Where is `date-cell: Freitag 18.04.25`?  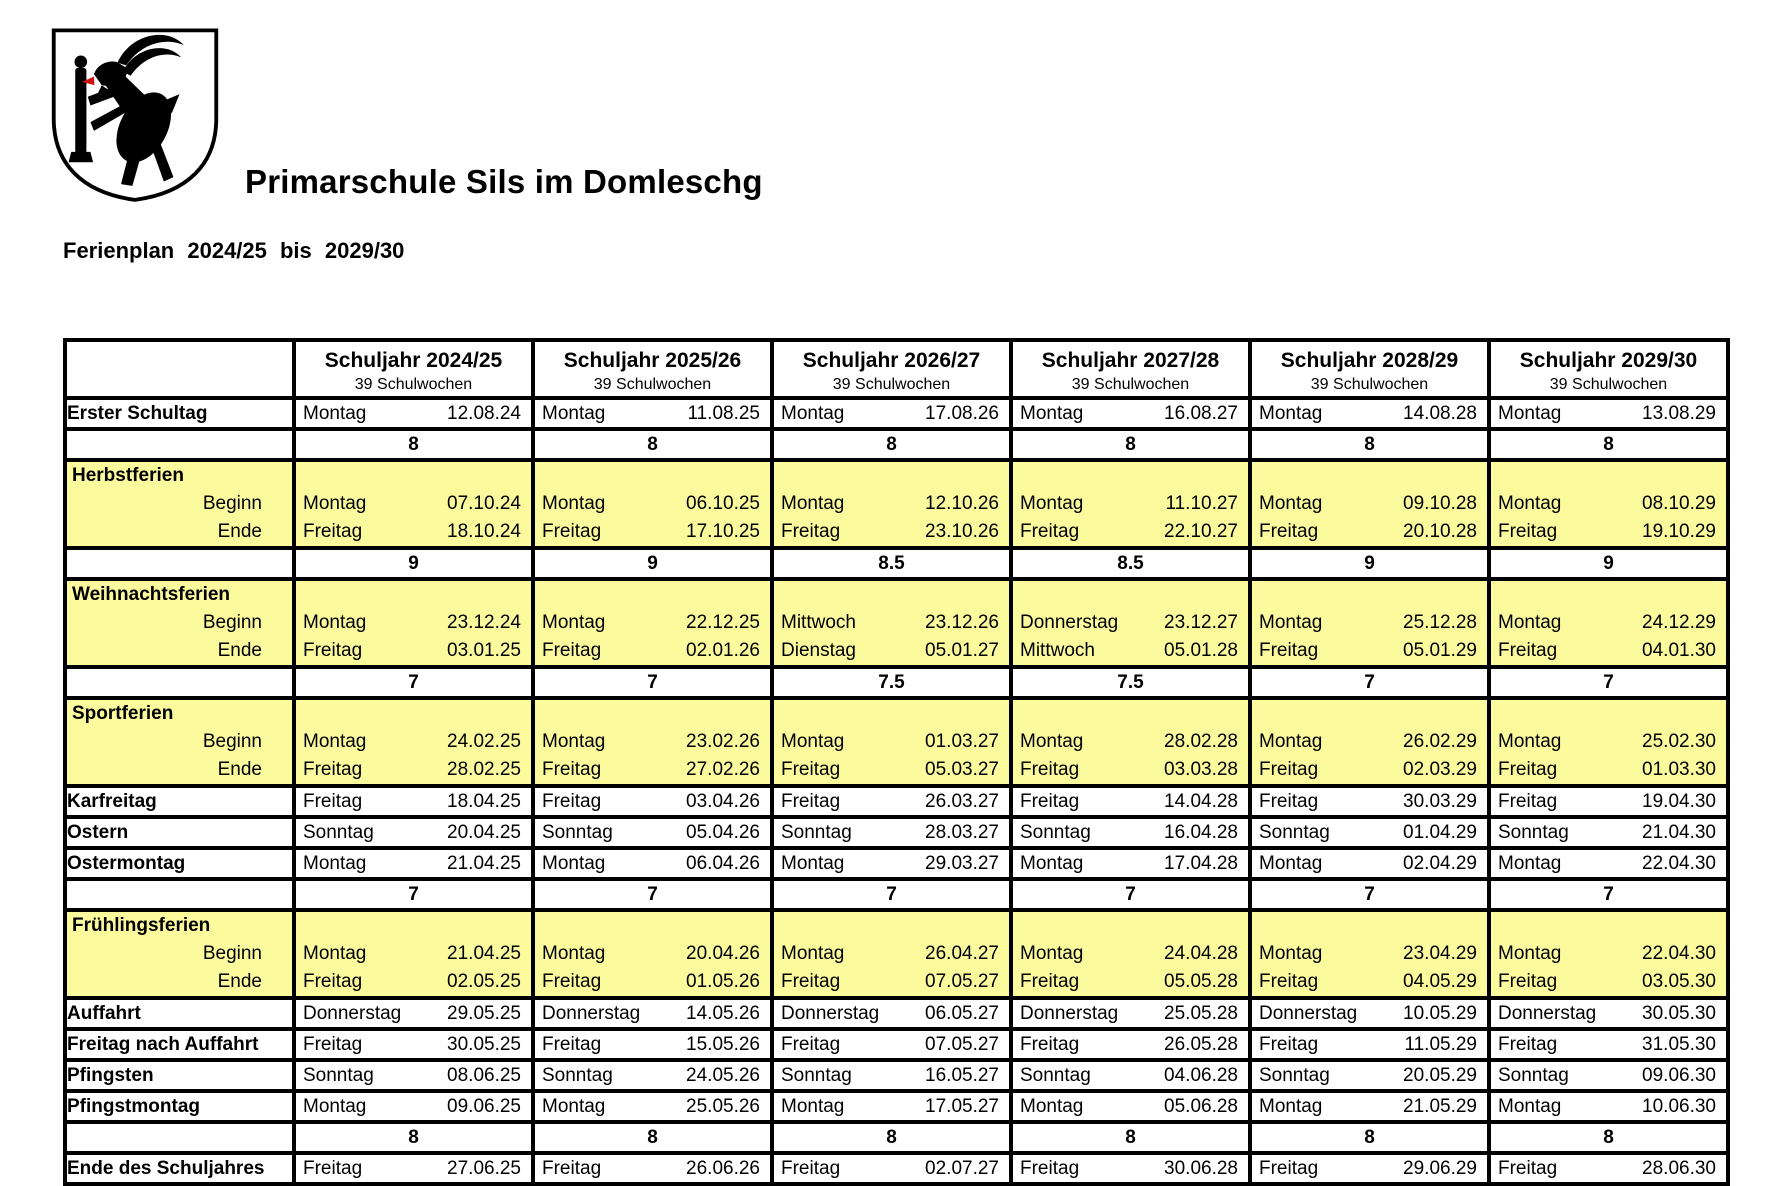
date-cell: Freitag 18.04.25 is located at coordinates (413, 801).